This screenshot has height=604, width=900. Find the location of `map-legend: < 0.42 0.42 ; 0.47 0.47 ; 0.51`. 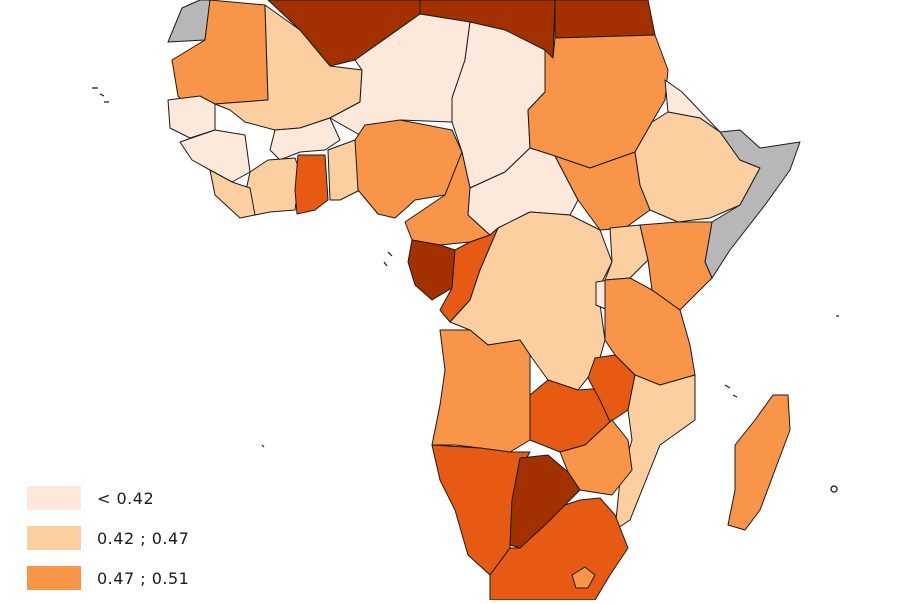

map-legend: < 0.42 0.42 ; 0.47 0.47 ; 0.51 is located at coordinates (108, 544).